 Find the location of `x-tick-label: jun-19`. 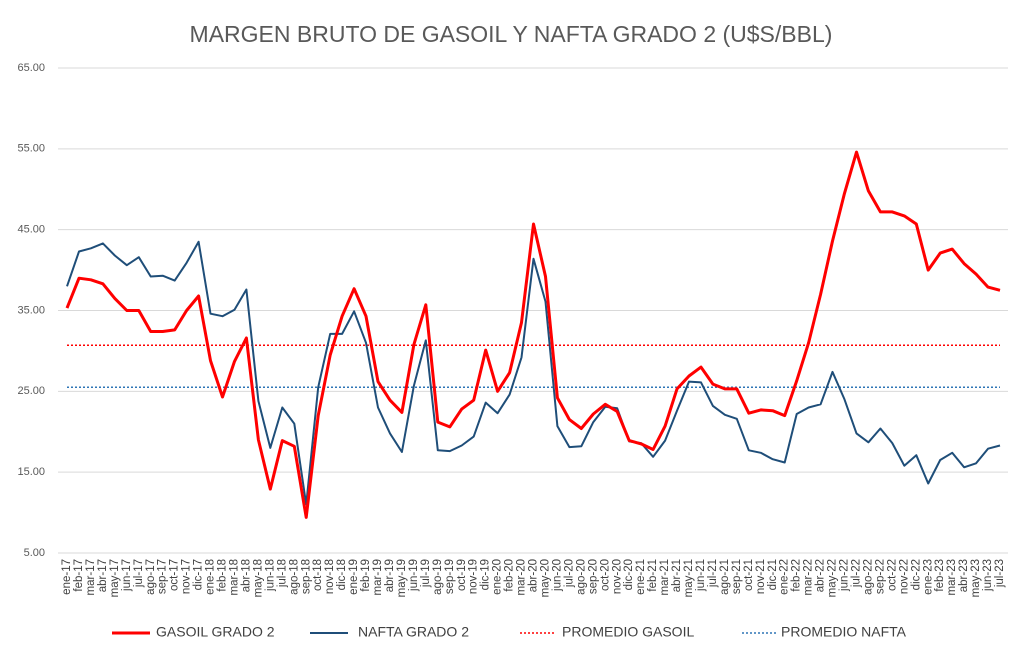

x-tick-label: jun-19 is located at coordinates (414, 575).